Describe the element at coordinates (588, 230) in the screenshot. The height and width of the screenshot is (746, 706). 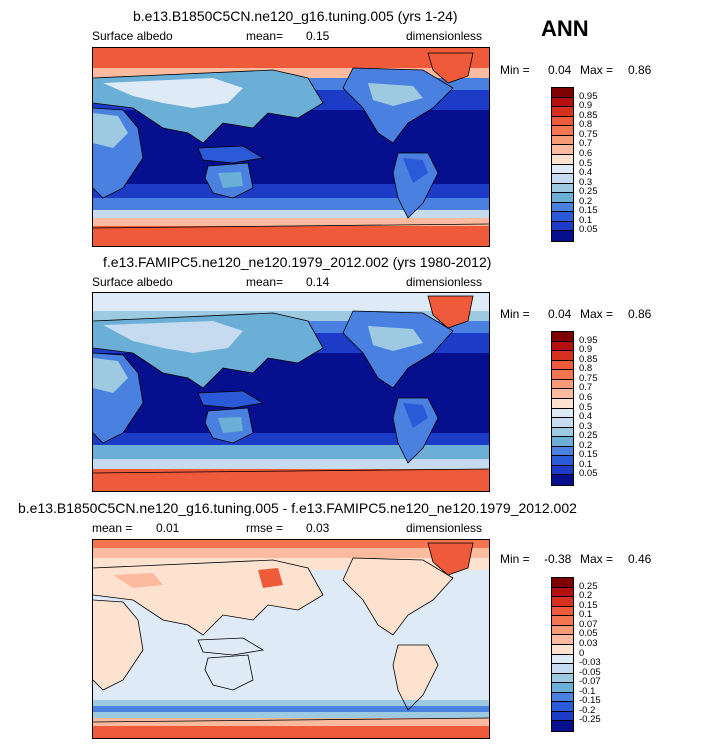
I see `colorbar-tick-label: 0.05` at that location.